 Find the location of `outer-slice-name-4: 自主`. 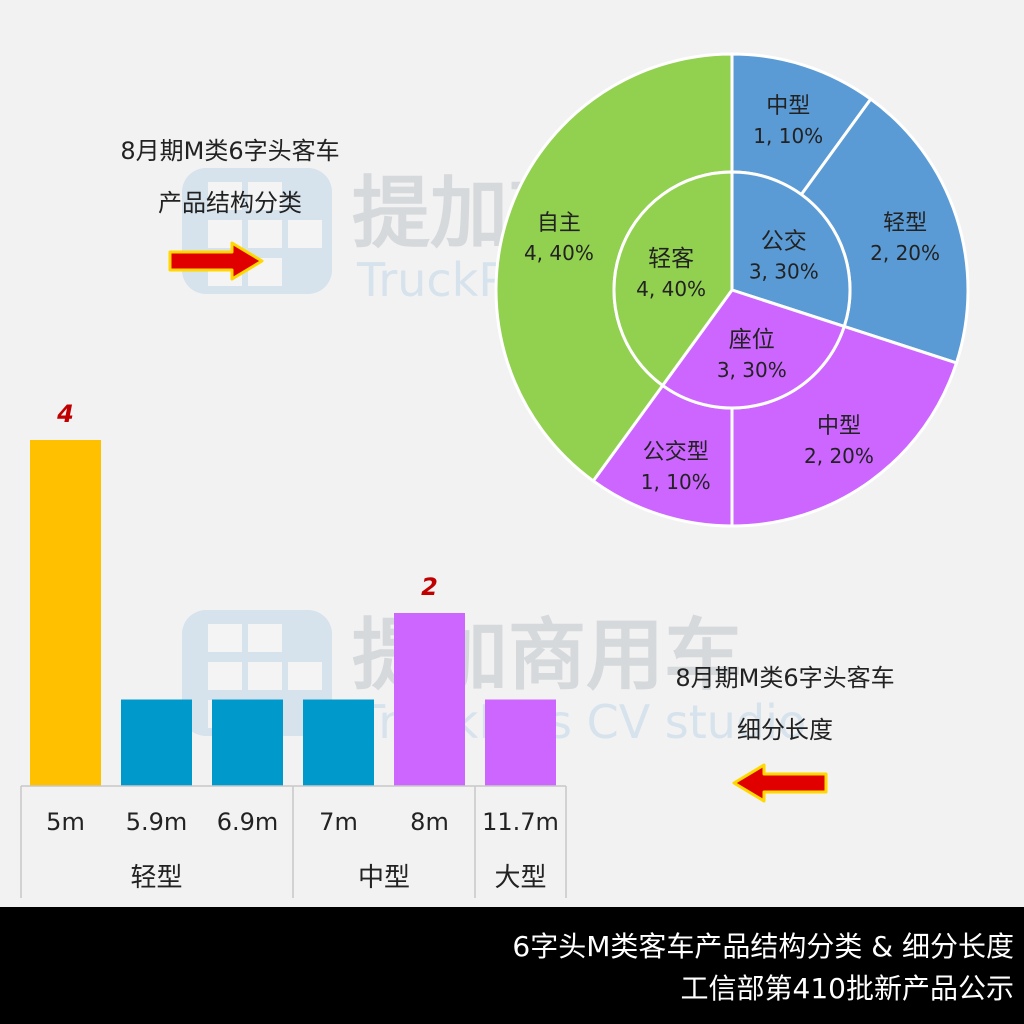

outer-slice-name-4: 自主 is located at coordinates (559, 223).